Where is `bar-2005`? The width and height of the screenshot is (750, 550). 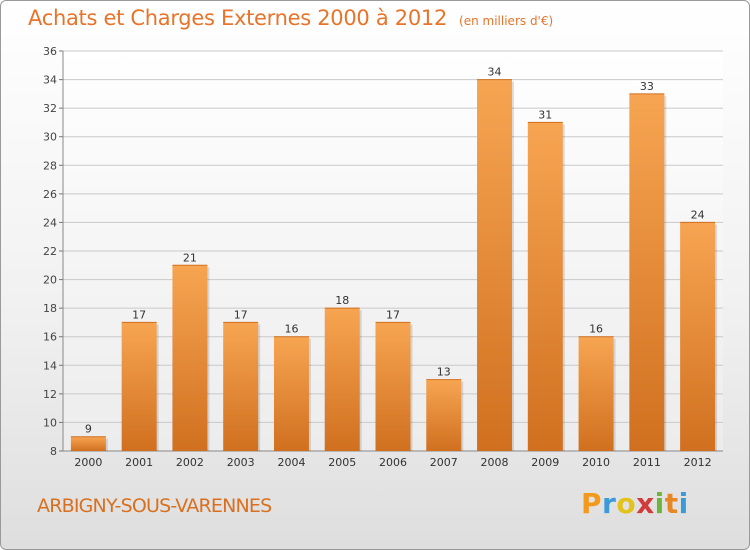
bar-2005 is located at coordinates (342, 379).